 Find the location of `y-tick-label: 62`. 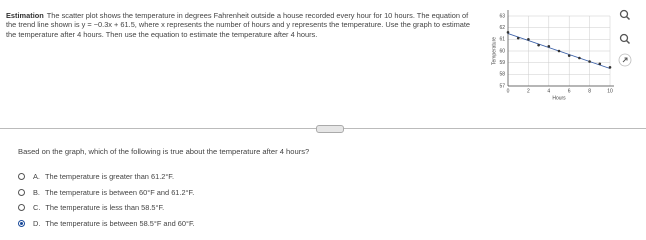

y-tick-label: 62 is located at coordinates (502, 28).